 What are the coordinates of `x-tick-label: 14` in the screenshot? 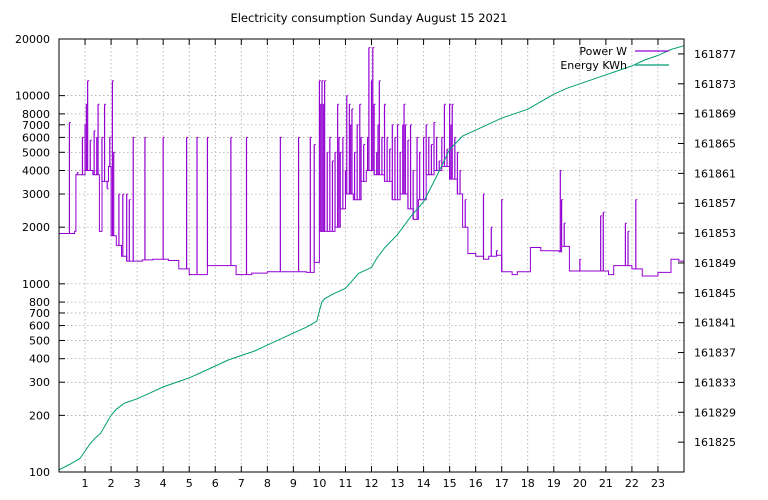 It's located at (424, 483).